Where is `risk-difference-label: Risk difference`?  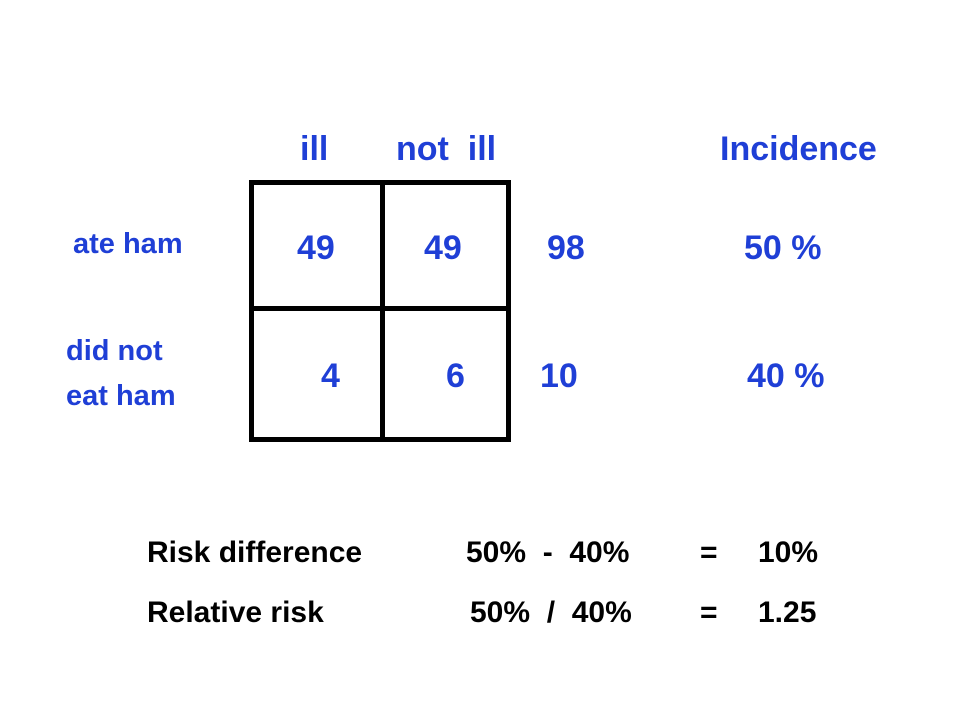 risk-difference-label: Risk difference is located at coordinates (255, 552).